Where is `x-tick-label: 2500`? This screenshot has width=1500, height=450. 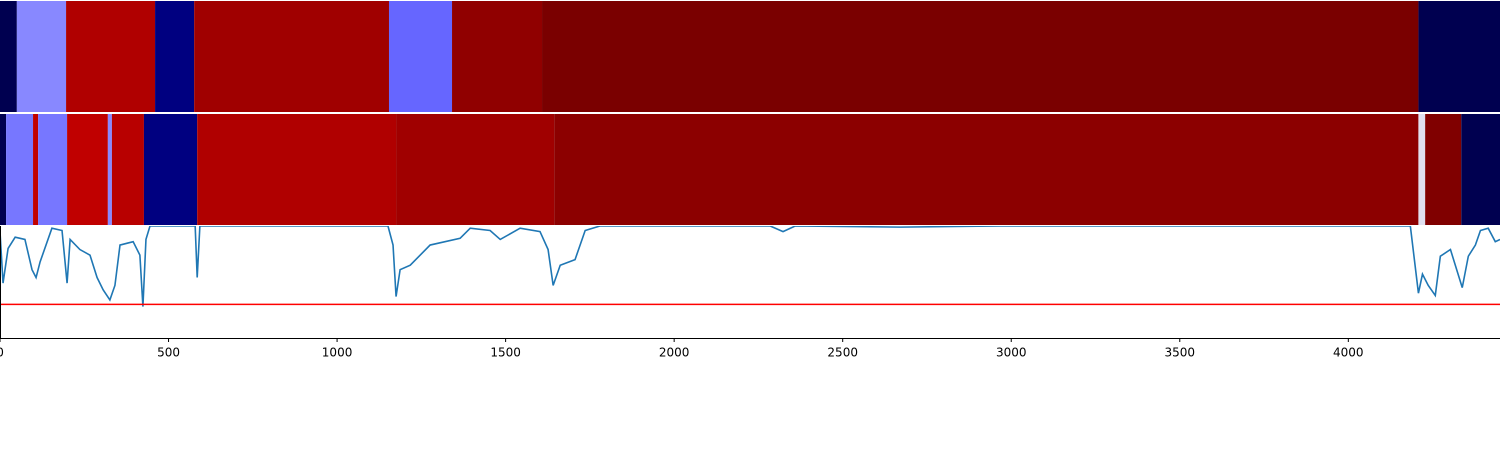
x-tick-label: 2500 is located at coordinates (842, 353).